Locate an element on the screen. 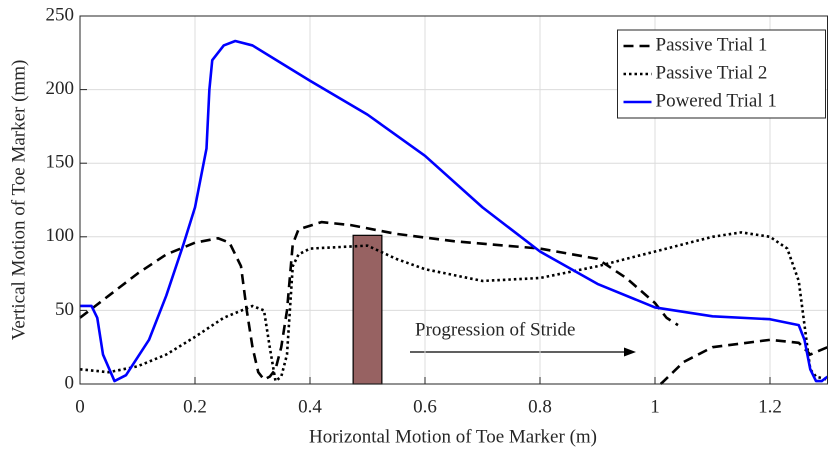  legend-label: Passive Trial 2 is located at coordinates (712, 72).